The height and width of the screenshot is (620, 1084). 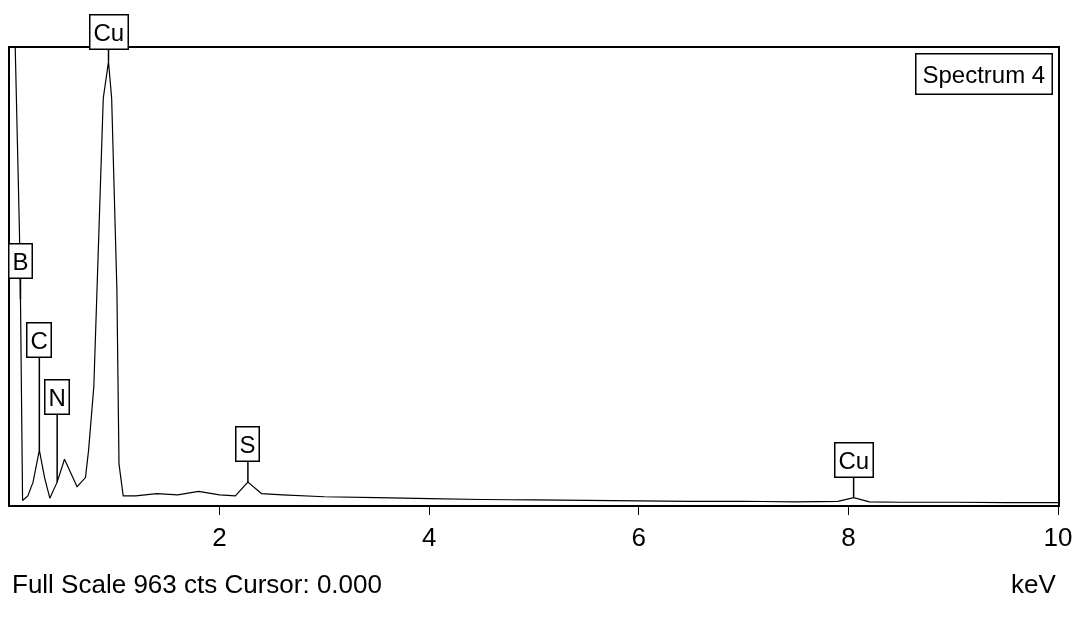 What do you see at coordinates (429, 537) in the screenshot?
I see `x-tick-label: 4` at bounding box center [429, 537].